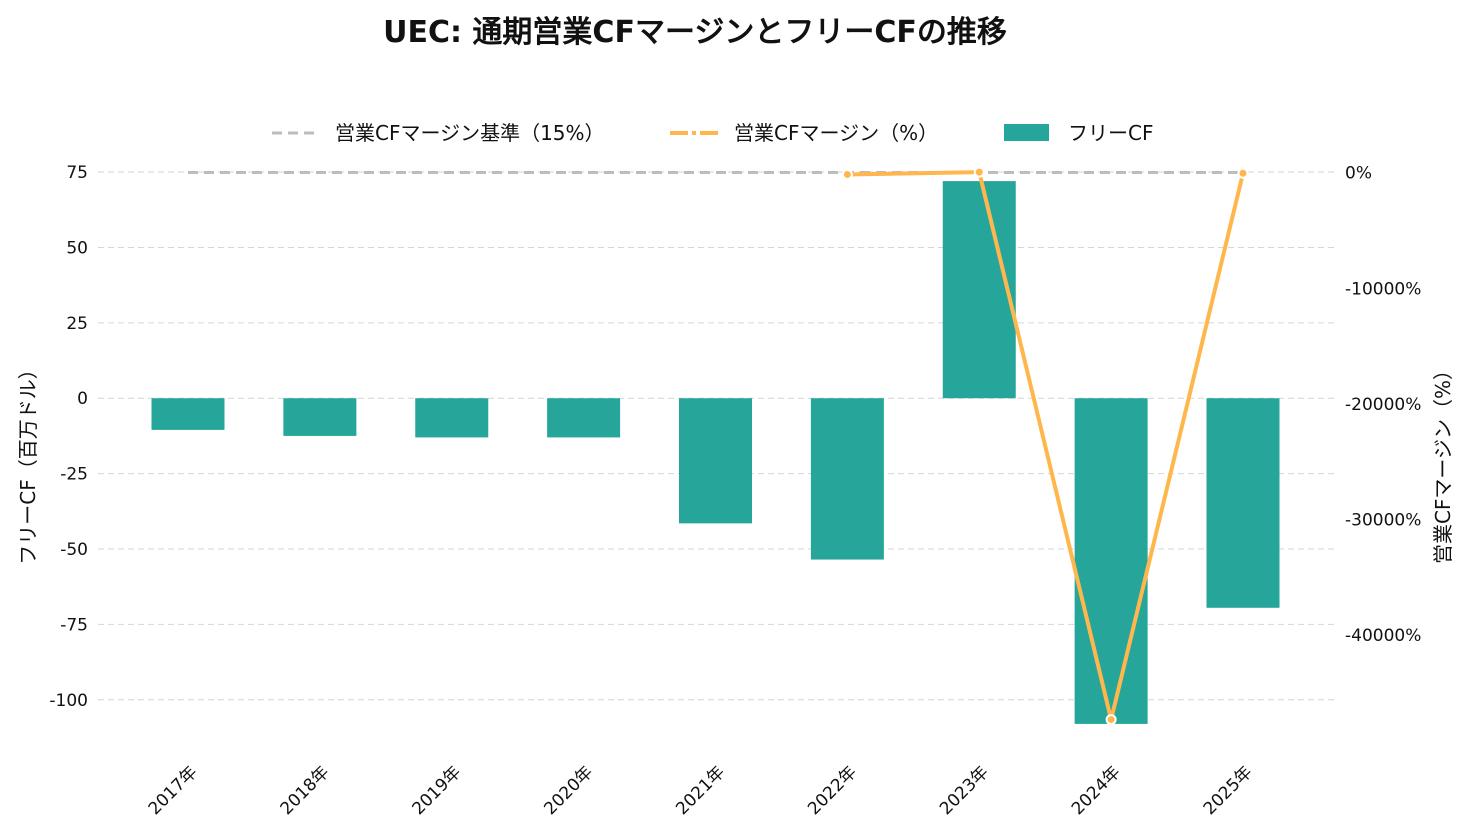 The height and width of the screenshot is (838, 1472). Describe the element at coordinates (1383, 636) in the screenshot. I see `y2-tick-label: -40000%` at that location.